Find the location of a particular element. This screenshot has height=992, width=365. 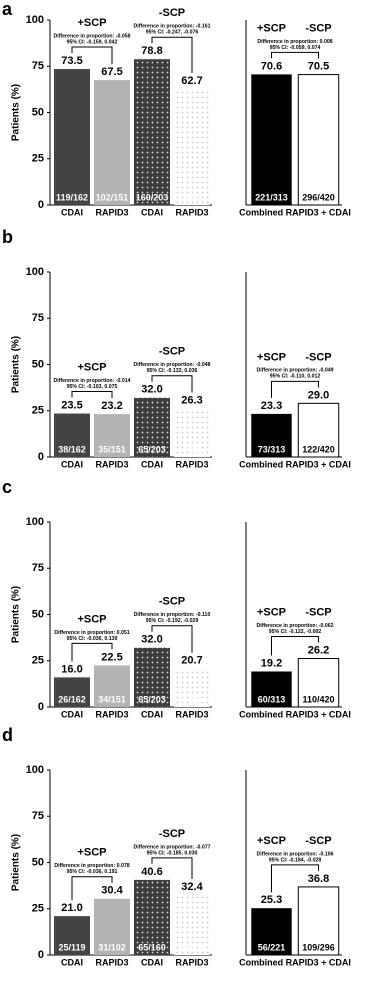

ci-annotation: 95% CI: -0.103, 0.075 is located at coordinates (92, 387).